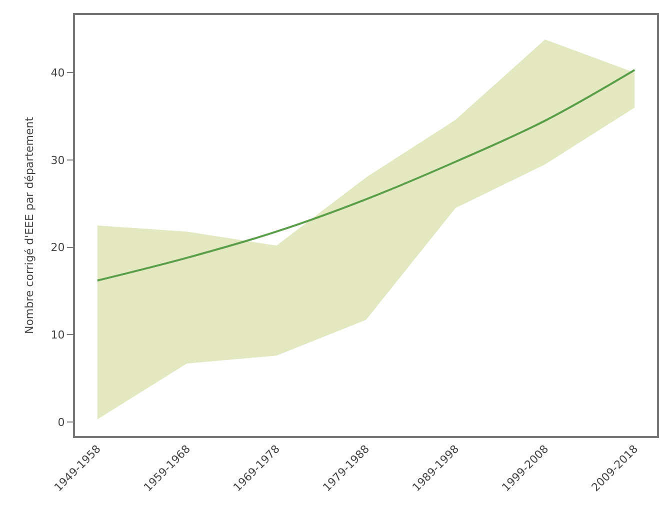  I want to click on y-tick-label: 20, so click(57, 247).